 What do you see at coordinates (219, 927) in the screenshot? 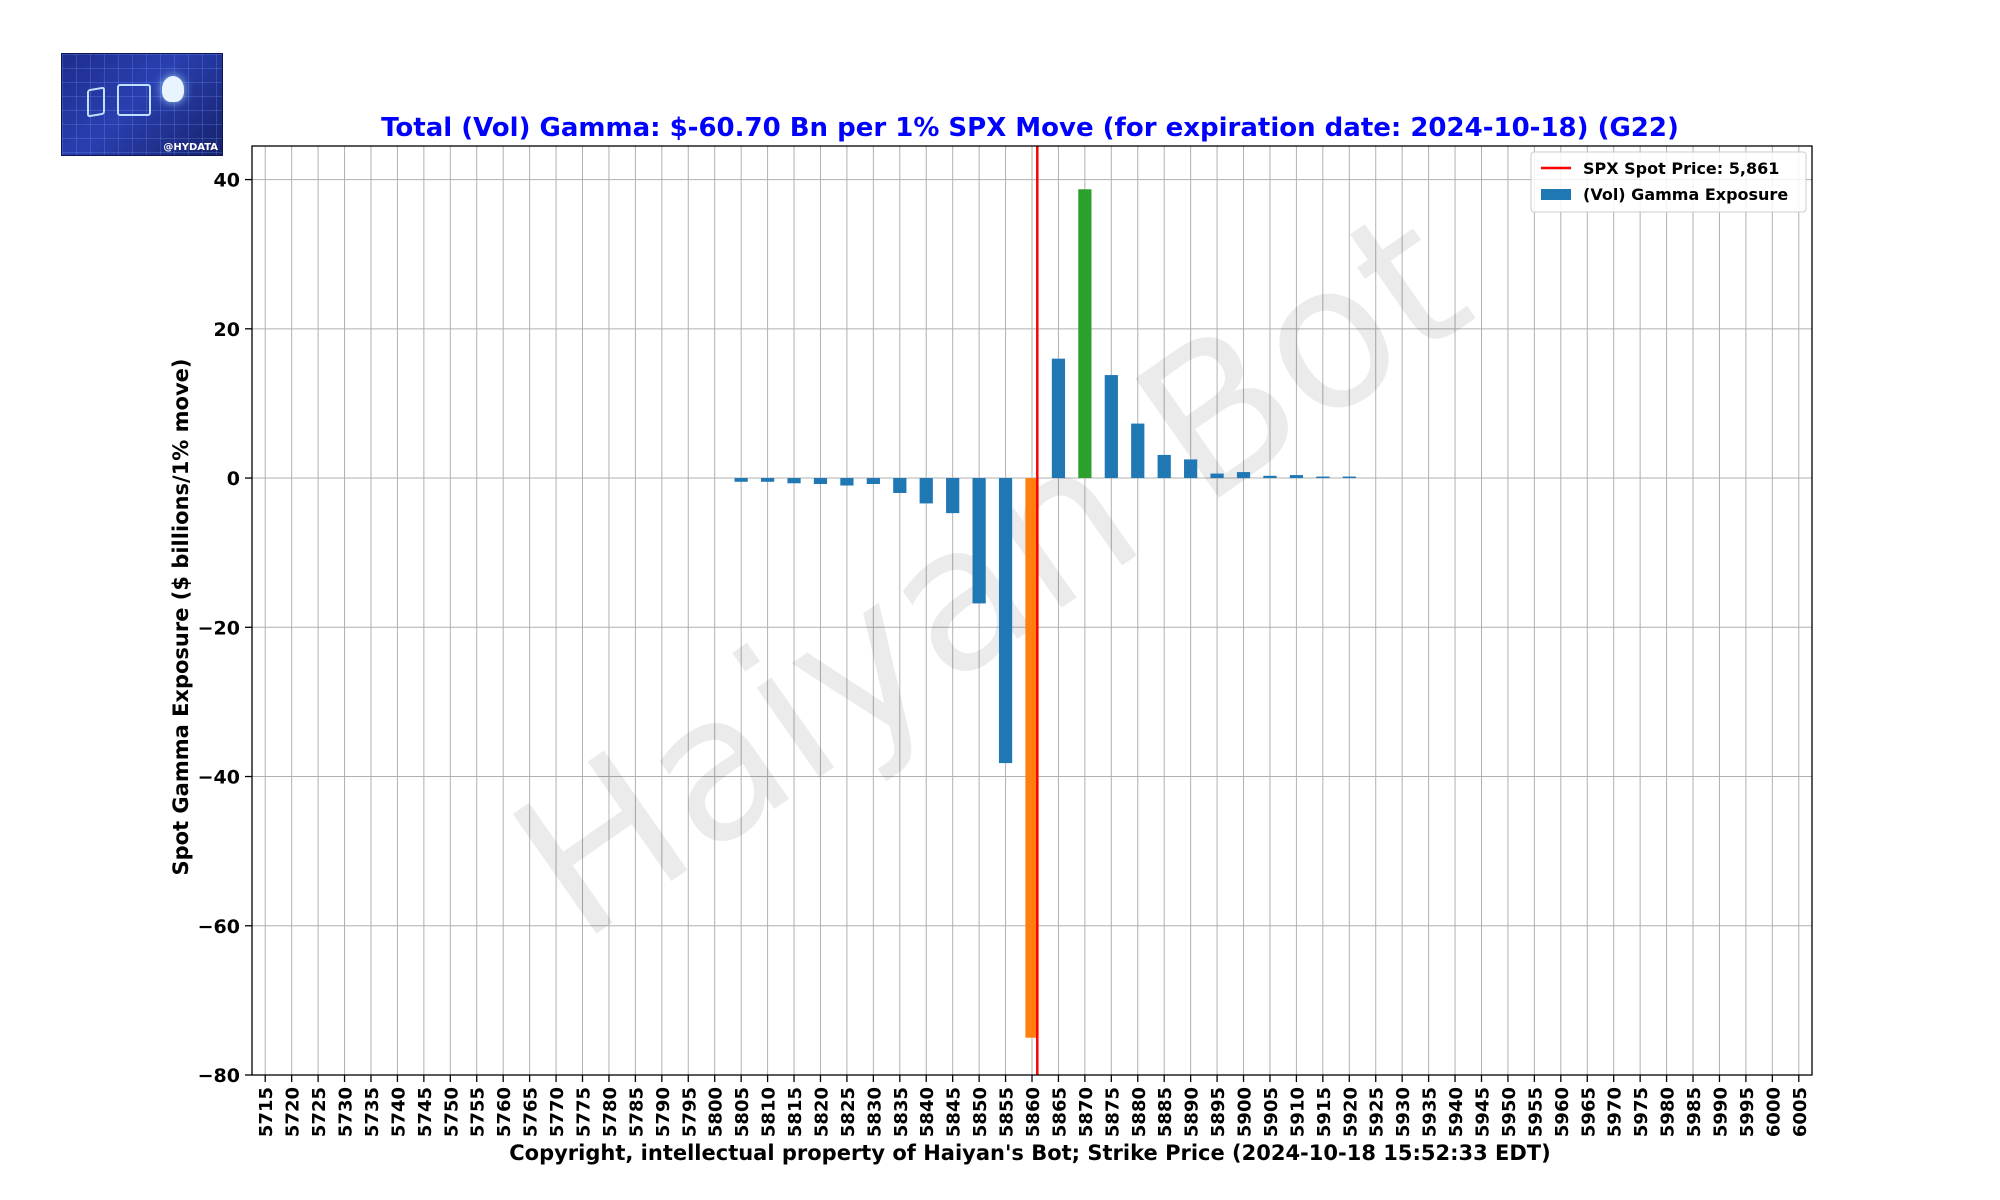
I see `y-tick-label: −60` at bounding box center [219, 927].